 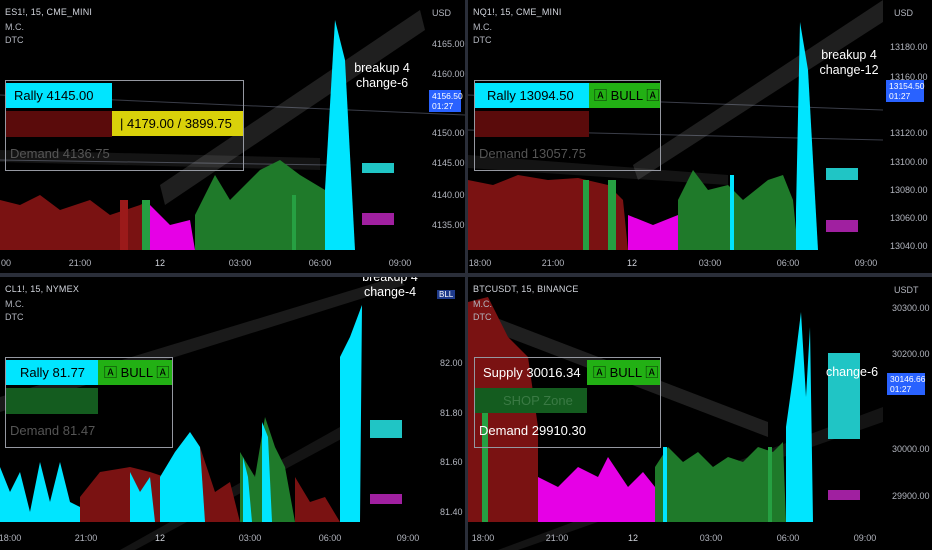 What do you see at coordinates (446, 294) in the screenshot?
I see `currency-label: BLL` at bounding box center [446, 294].